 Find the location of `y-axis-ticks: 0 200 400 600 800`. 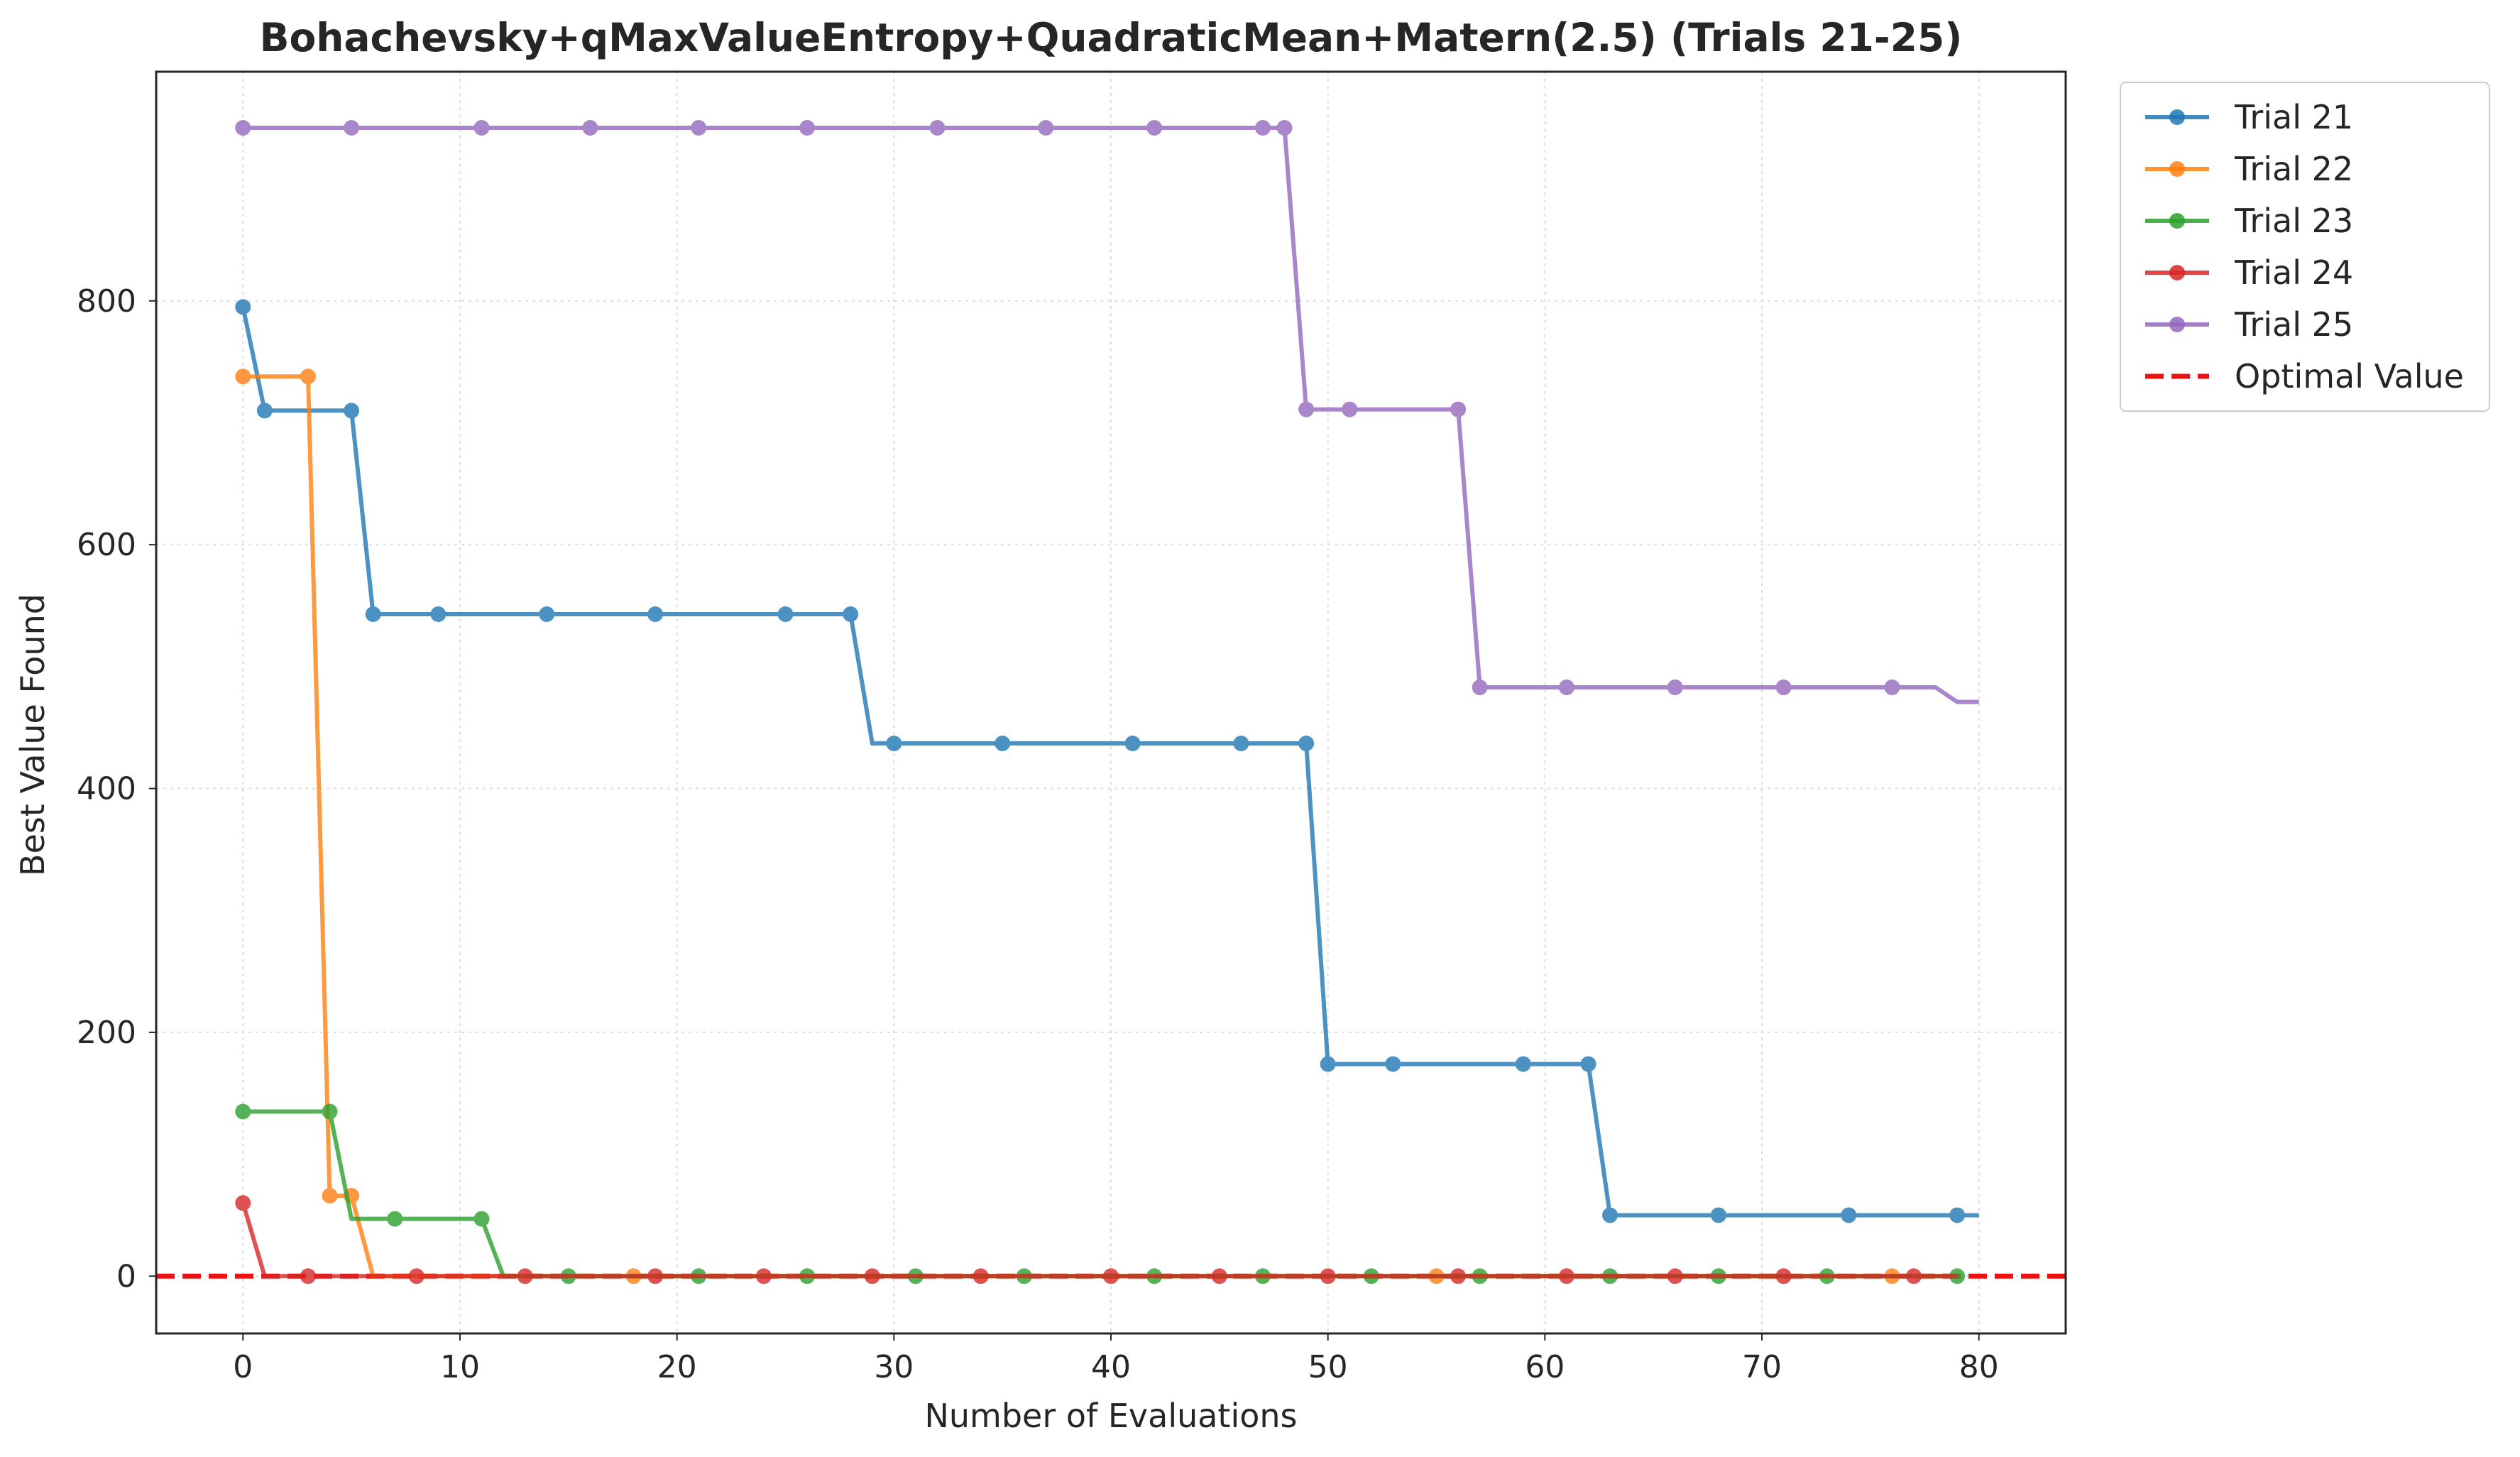

y-axis-ticks: 0 200 400 600 800 is located at coordinates (117, 788).